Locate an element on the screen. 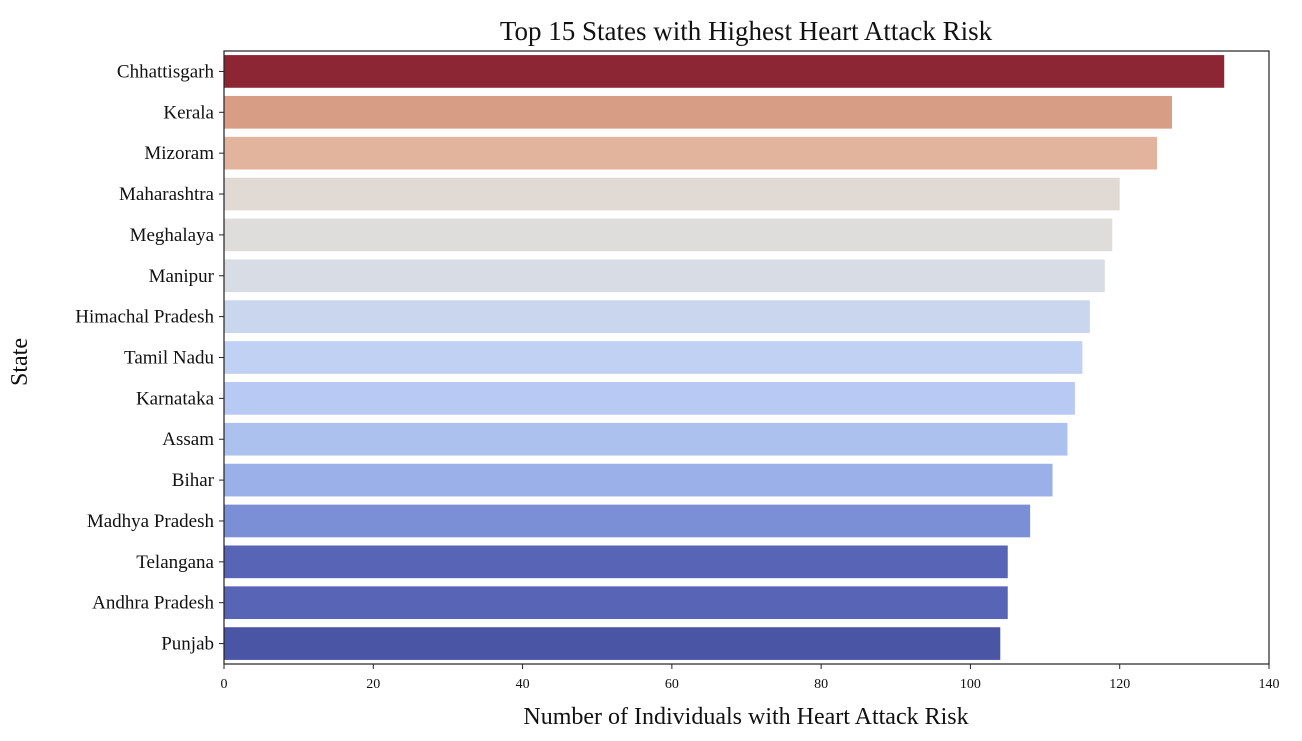  x-tick-label: 20 is located at coordinates (373, 684).